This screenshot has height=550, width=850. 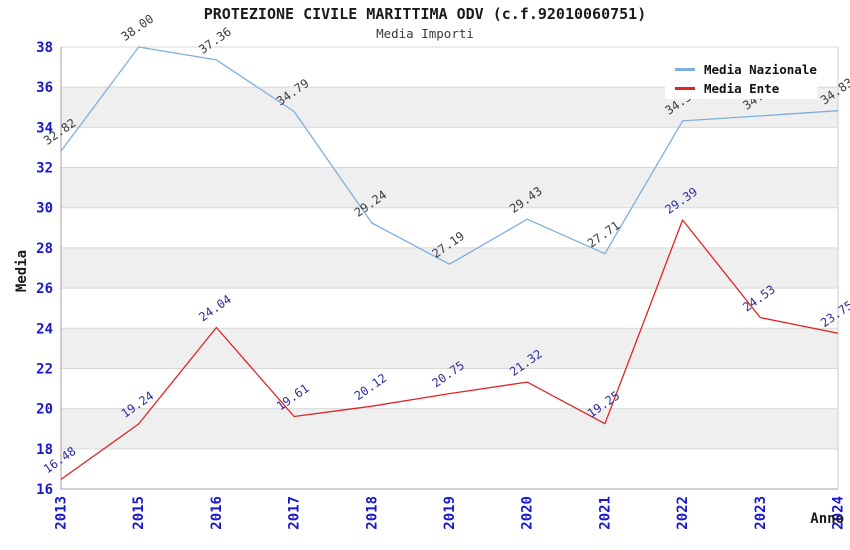 What do you see at coordinates (44, 289) in the screenshot?
I see `y-tick-label: 26` at bounding box center [44, 289].